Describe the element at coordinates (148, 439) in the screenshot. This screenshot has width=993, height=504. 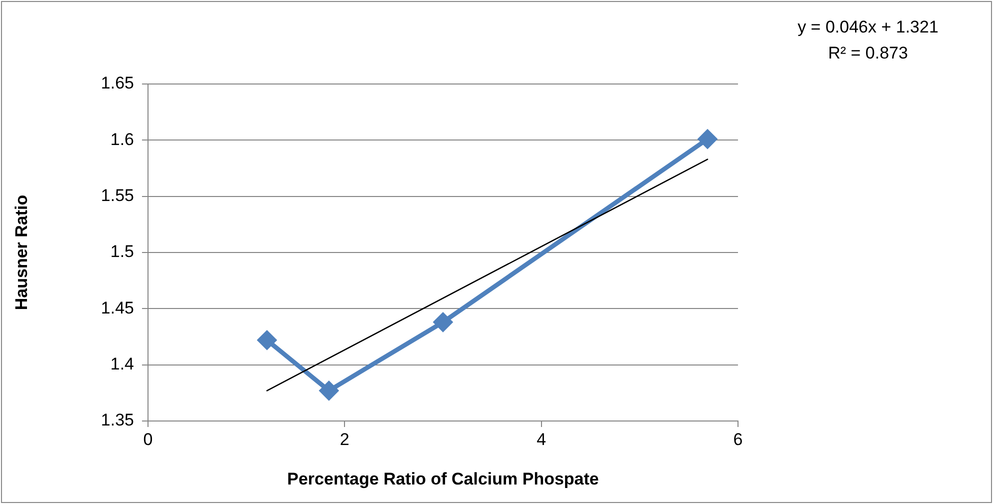
I see `x-tick-label: 0` at that location.